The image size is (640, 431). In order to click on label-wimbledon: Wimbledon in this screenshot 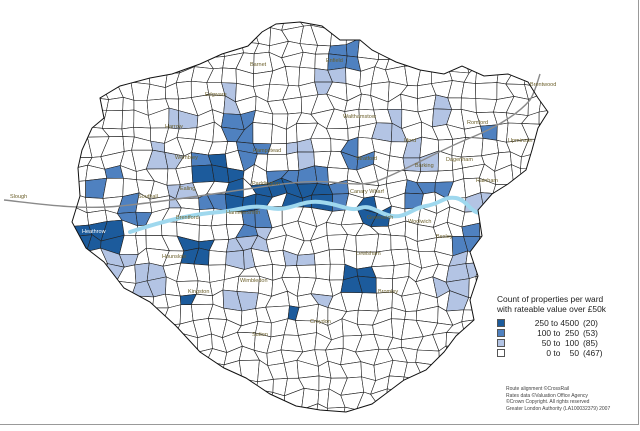, I will do `click(254, 281)`.